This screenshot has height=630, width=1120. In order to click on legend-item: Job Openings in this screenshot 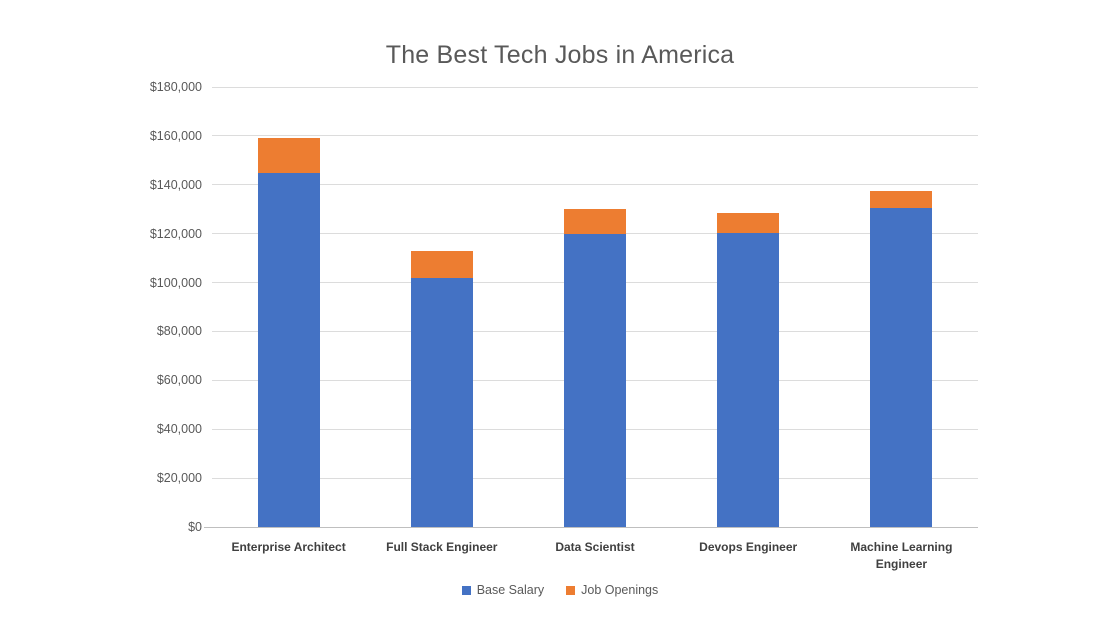, I will do `click(612, 590)`.